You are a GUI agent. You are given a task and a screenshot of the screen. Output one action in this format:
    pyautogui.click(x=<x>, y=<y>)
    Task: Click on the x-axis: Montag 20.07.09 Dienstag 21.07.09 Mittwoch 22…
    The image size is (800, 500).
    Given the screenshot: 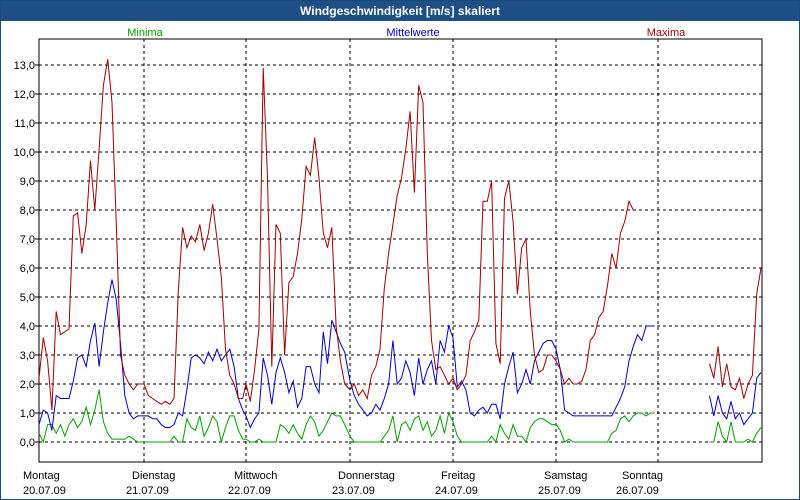 What is the action you would take?
    pyautogui.click(x=343, y=483)
    